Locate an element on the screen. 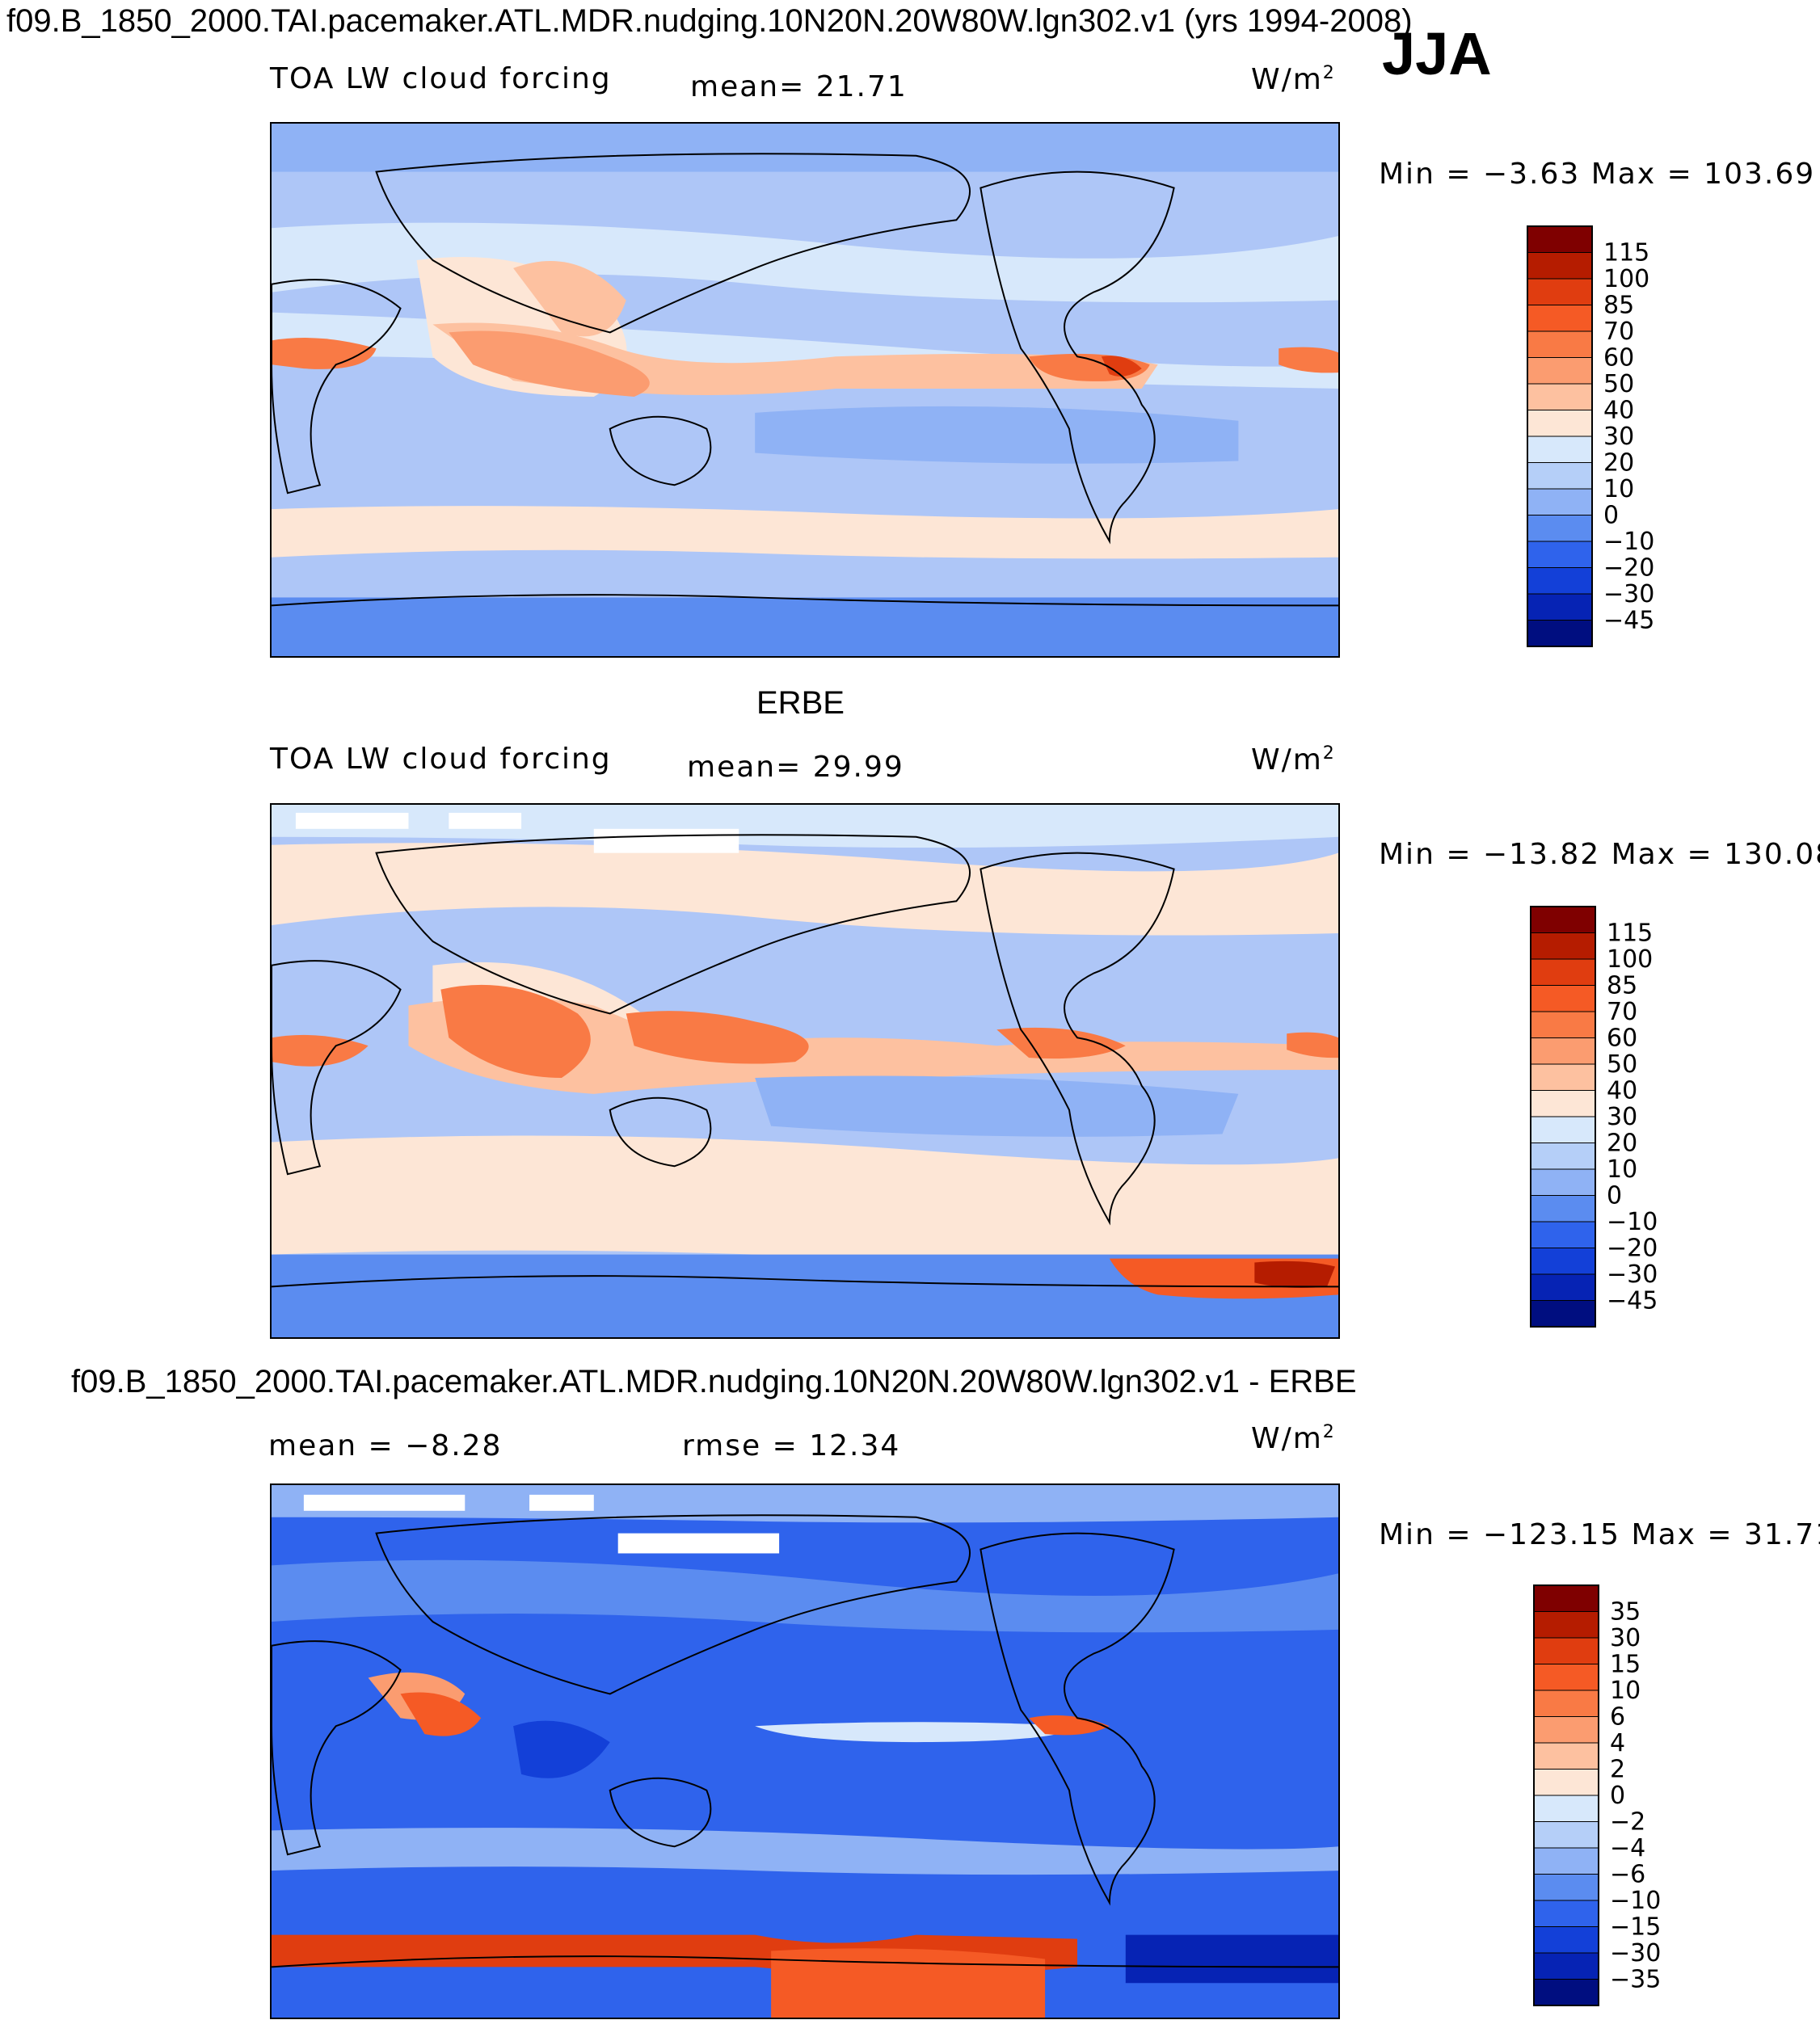 The height and width of the screenshot is (2020, 1820). colorbar-tick-label: −4 is located at coordinates (1627, 1848).